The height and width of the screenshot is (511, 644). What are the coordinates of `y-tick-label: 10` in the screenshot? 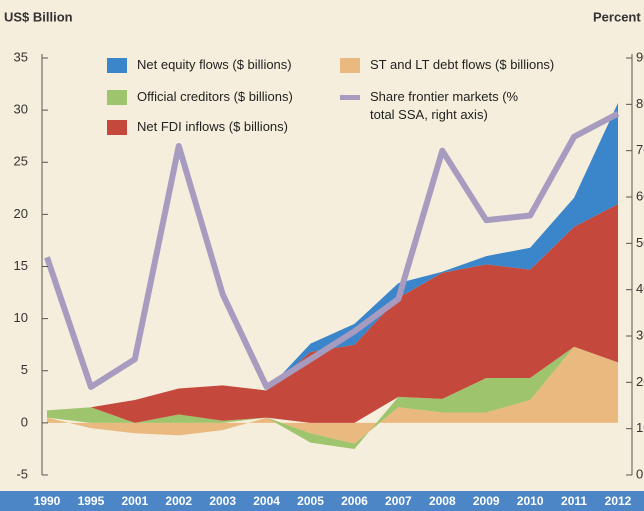 It's located at (21, 317).